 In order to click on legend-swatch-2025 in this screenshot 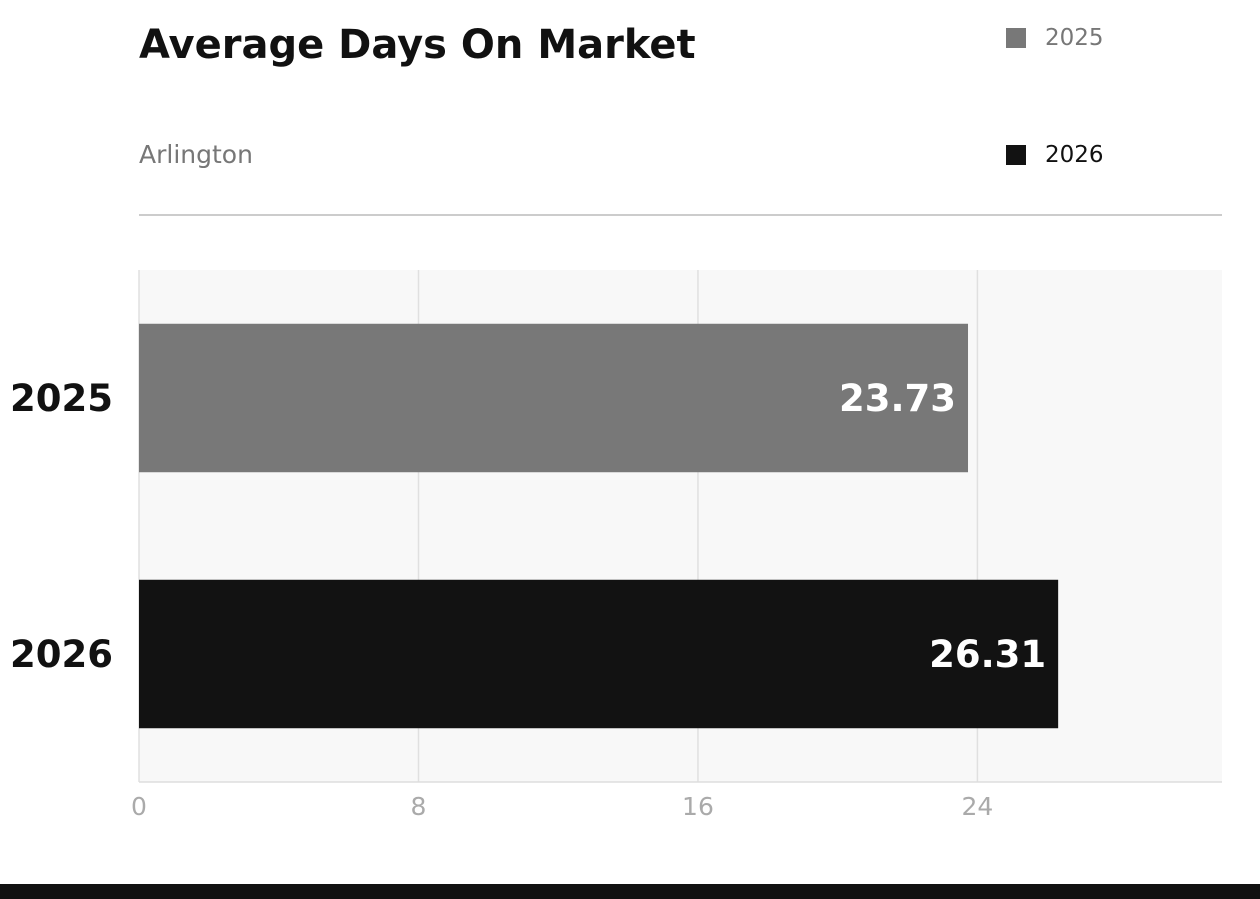, I will do `click(1016, 38)`.